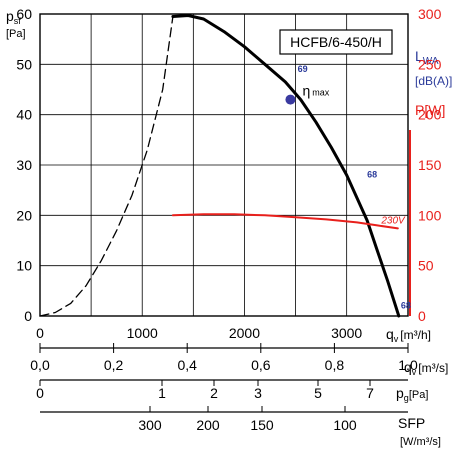 The image size is (468, 462). I want to click on pg-axis-label: pg[Pa], so click(412, 394).